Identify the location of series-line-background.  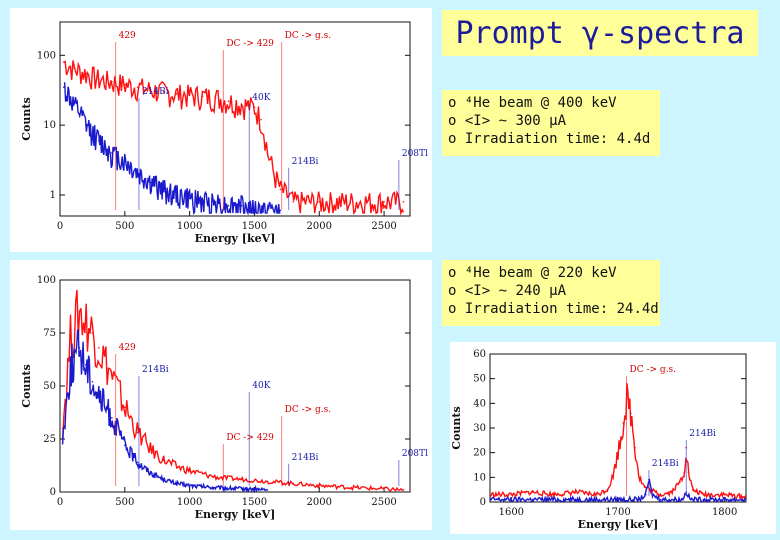
(618, 489).